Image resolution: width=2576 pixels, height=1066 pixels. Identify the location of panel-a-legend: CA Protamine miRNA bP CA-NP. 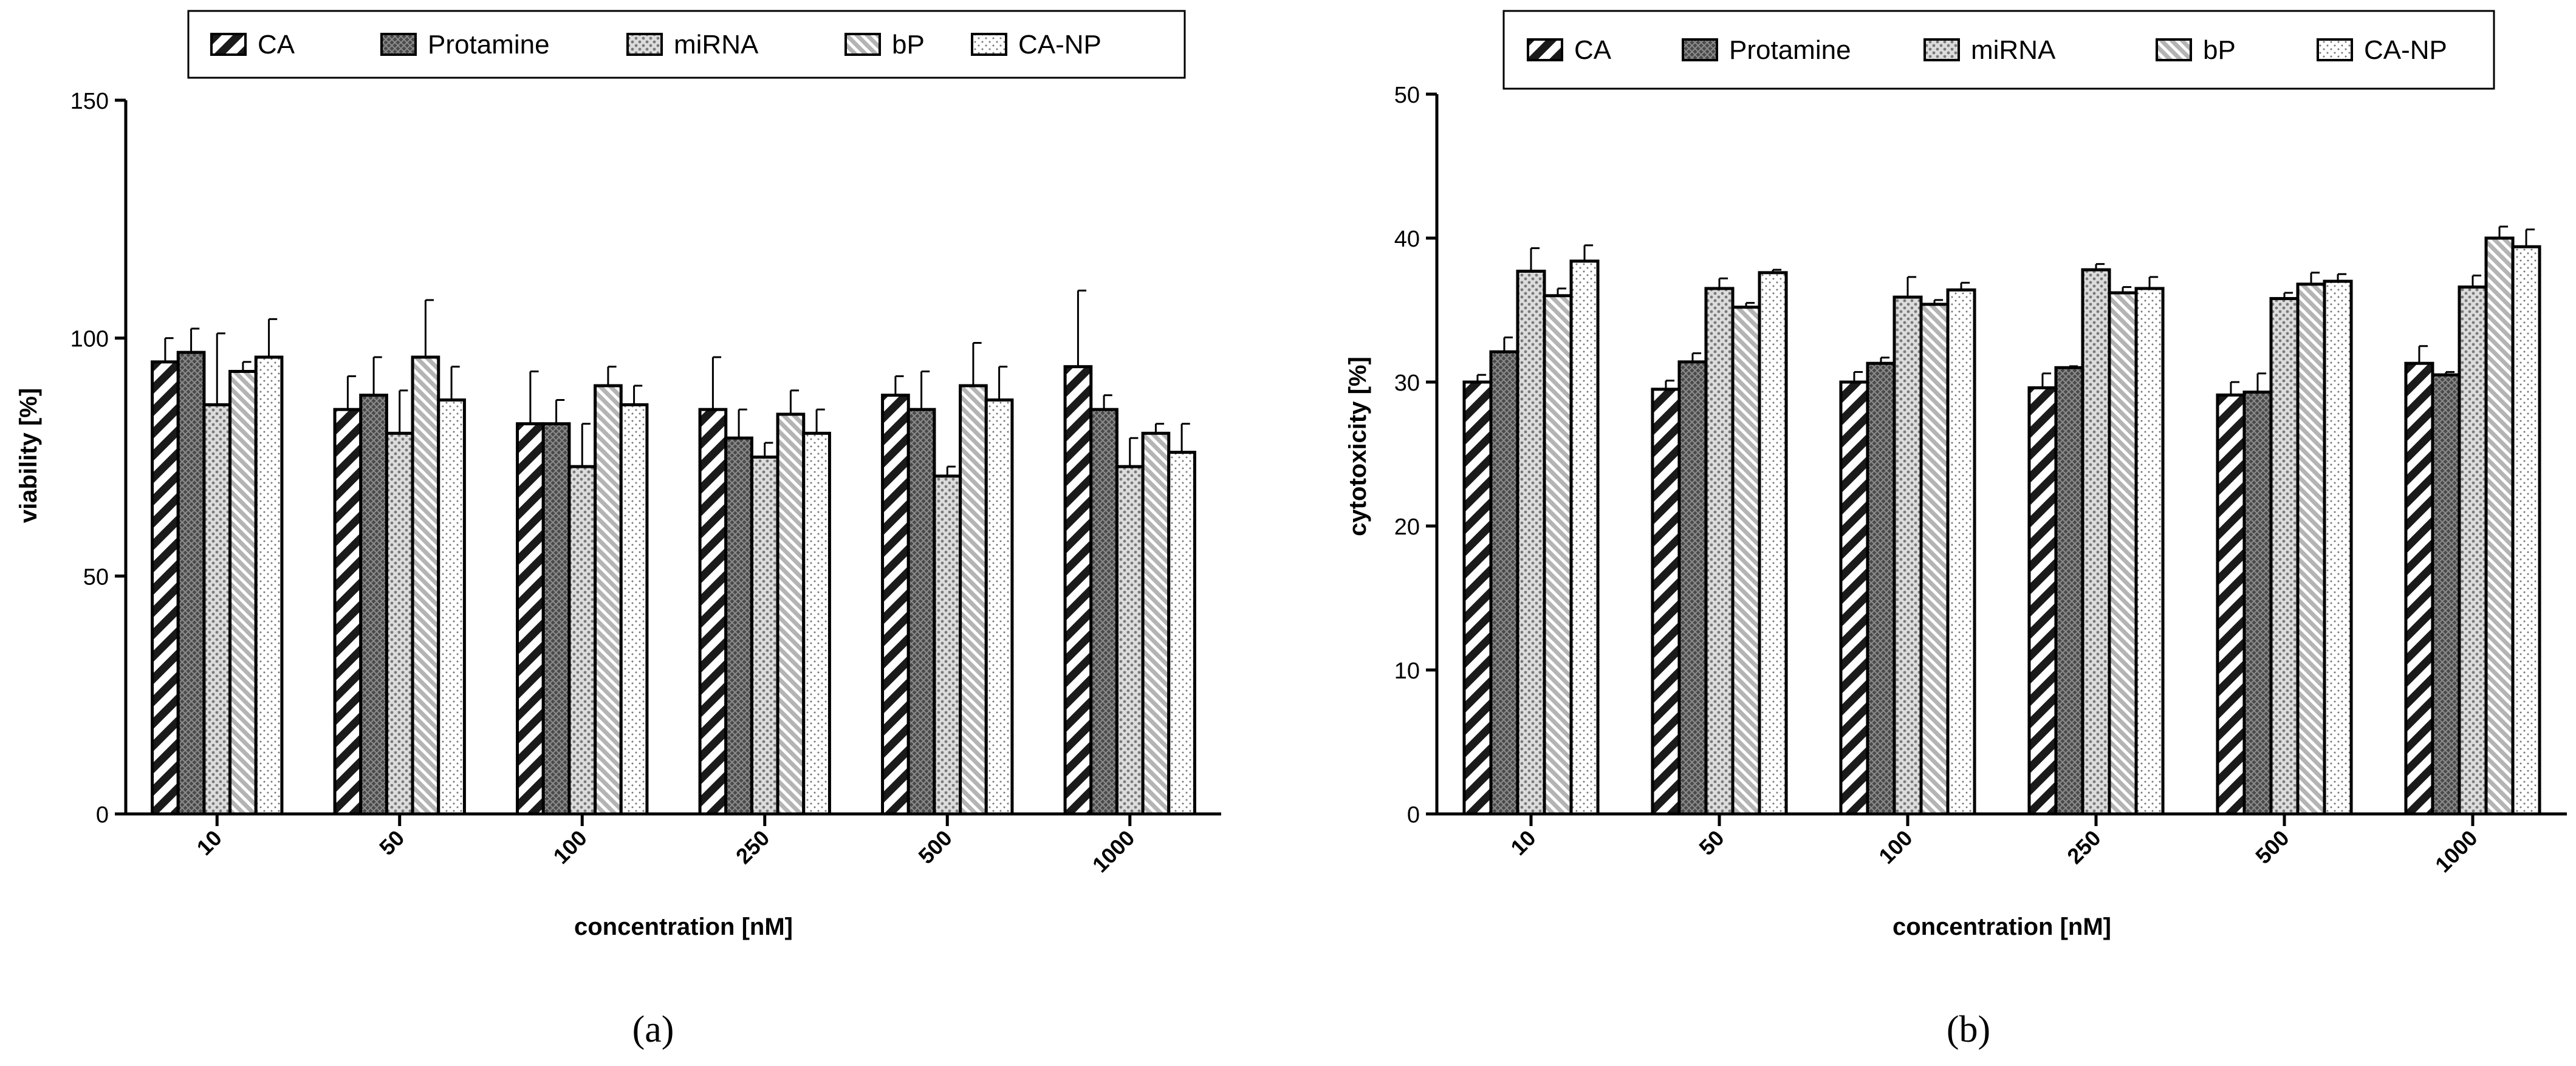
(686, 44).